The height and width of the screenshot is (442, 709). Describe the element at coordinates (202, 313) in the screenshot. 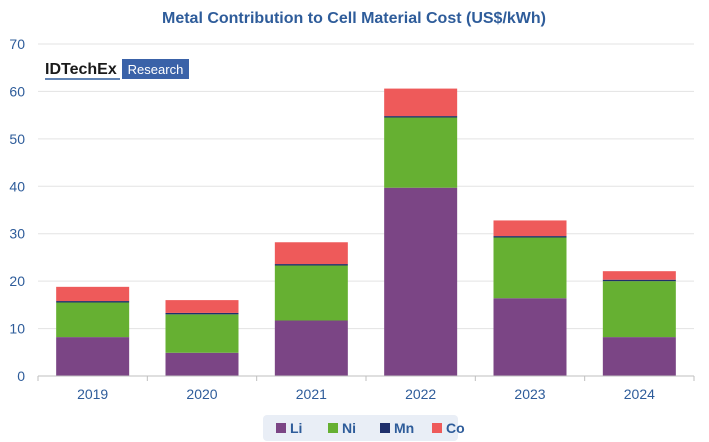

I see `bar-2020-Mn` at that location.